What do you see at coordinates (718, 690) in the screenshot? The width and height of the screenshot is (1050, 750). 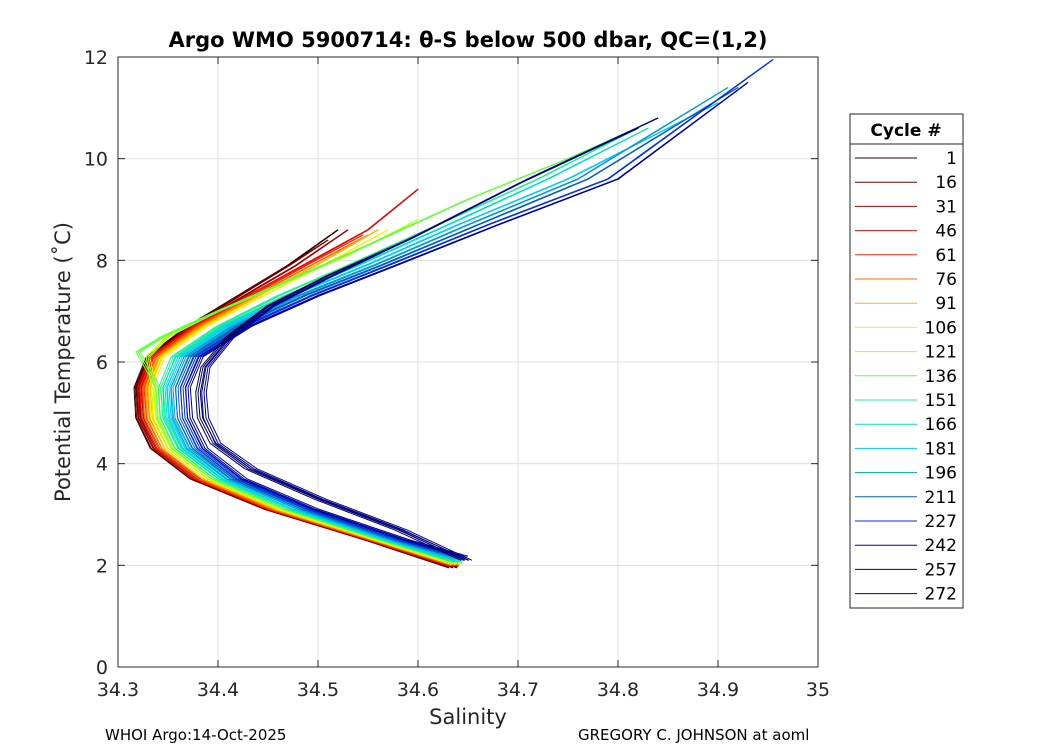 I see `x-tick-label: 34.9` at bounding box center [718, 690].